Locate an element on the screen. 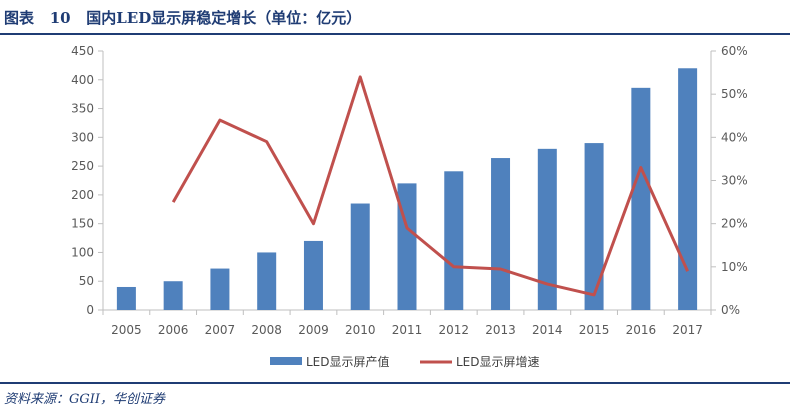  right-tick-label: 20% is located at coordinates (734, 224).